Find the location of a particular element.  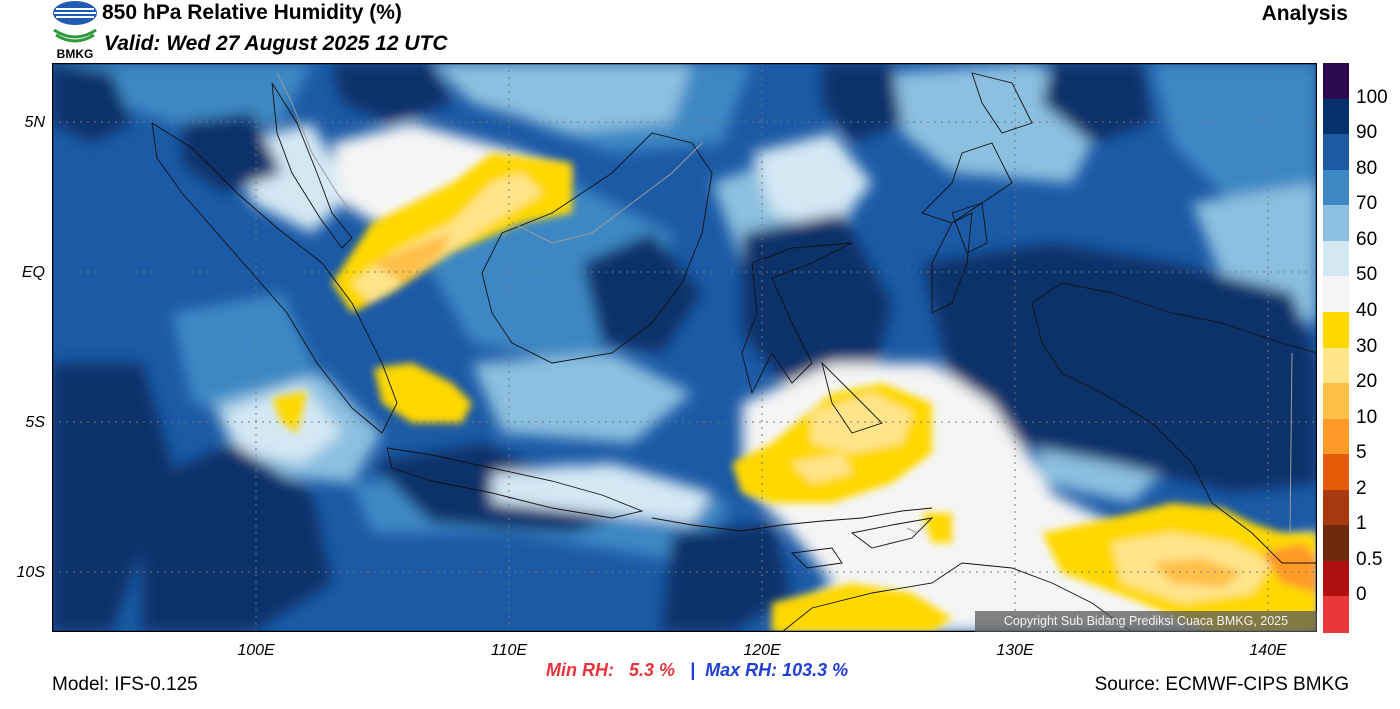

borneo-border is located at coordinates (607, 193).